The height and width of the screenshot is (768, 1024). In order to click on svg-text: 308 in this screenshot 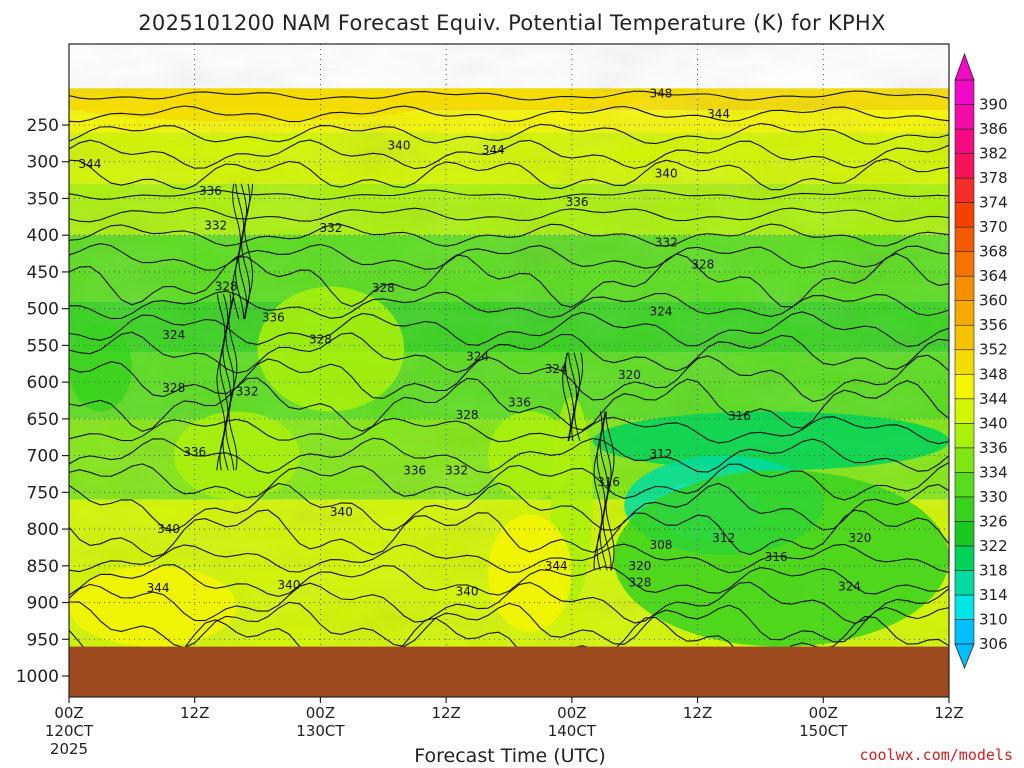, I will do `click(660, 545)`.